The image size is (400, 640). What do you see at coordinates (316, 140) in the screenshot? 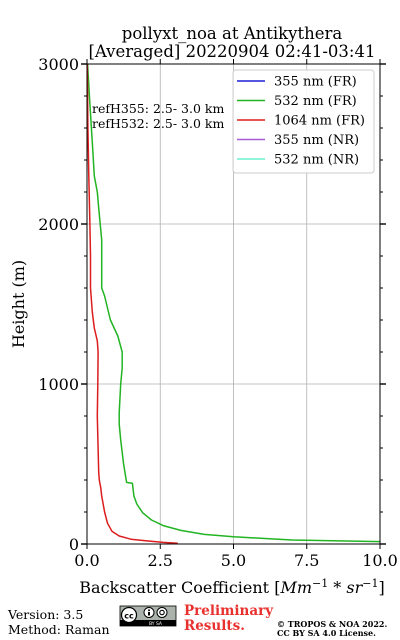
I see `legend-entry: 355 nm (NR)` at bounding box center [316, 140].